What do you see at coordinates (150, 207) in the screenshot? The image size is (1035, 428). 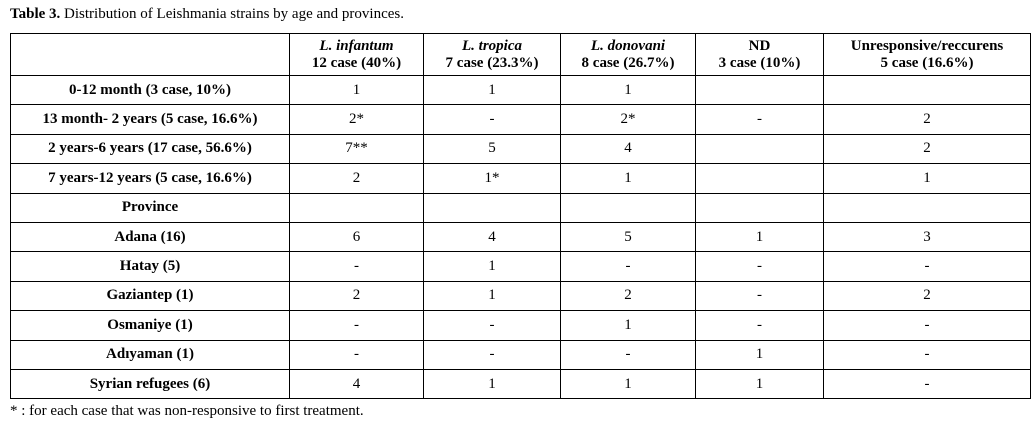 I see `row-label: Province` at bounding box center [150, 207].